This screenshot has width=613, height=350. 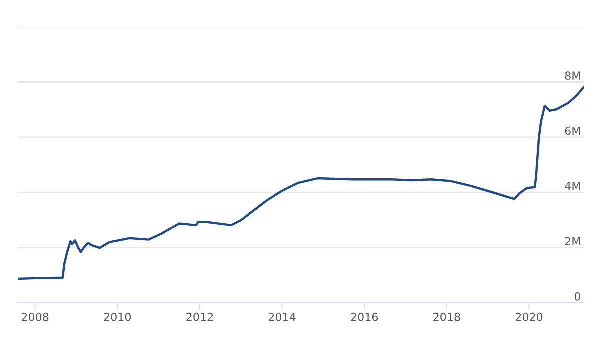 I want to click on y-tick-label: 4M, so click(x=572, y=186).